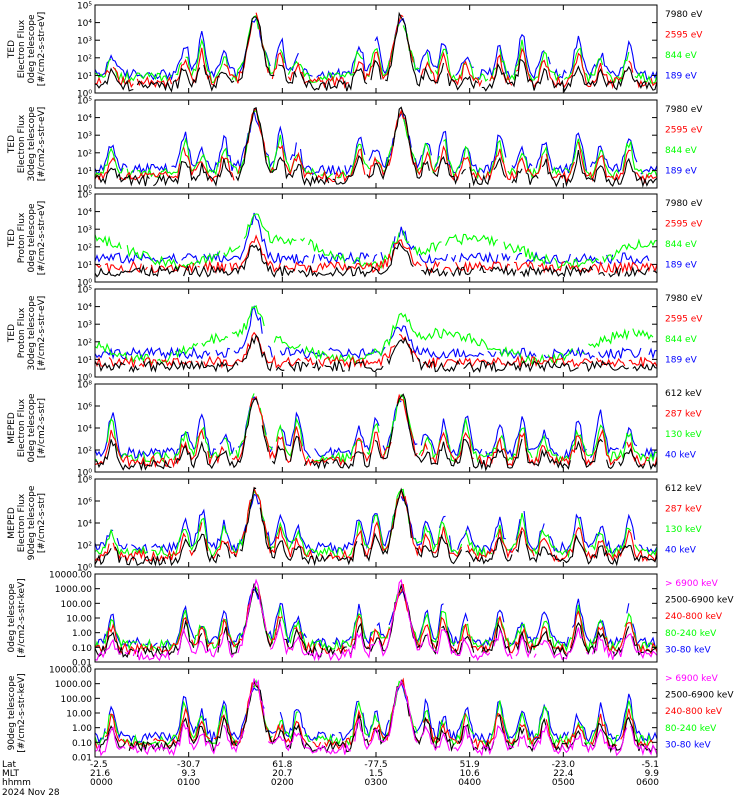 The width and height of the screenshot is (750, 800). What do you see at coordinates (32, 428) in the screenshot?
I see `y-axis-label: 0deg telescope` at bounding box center [32, 428].